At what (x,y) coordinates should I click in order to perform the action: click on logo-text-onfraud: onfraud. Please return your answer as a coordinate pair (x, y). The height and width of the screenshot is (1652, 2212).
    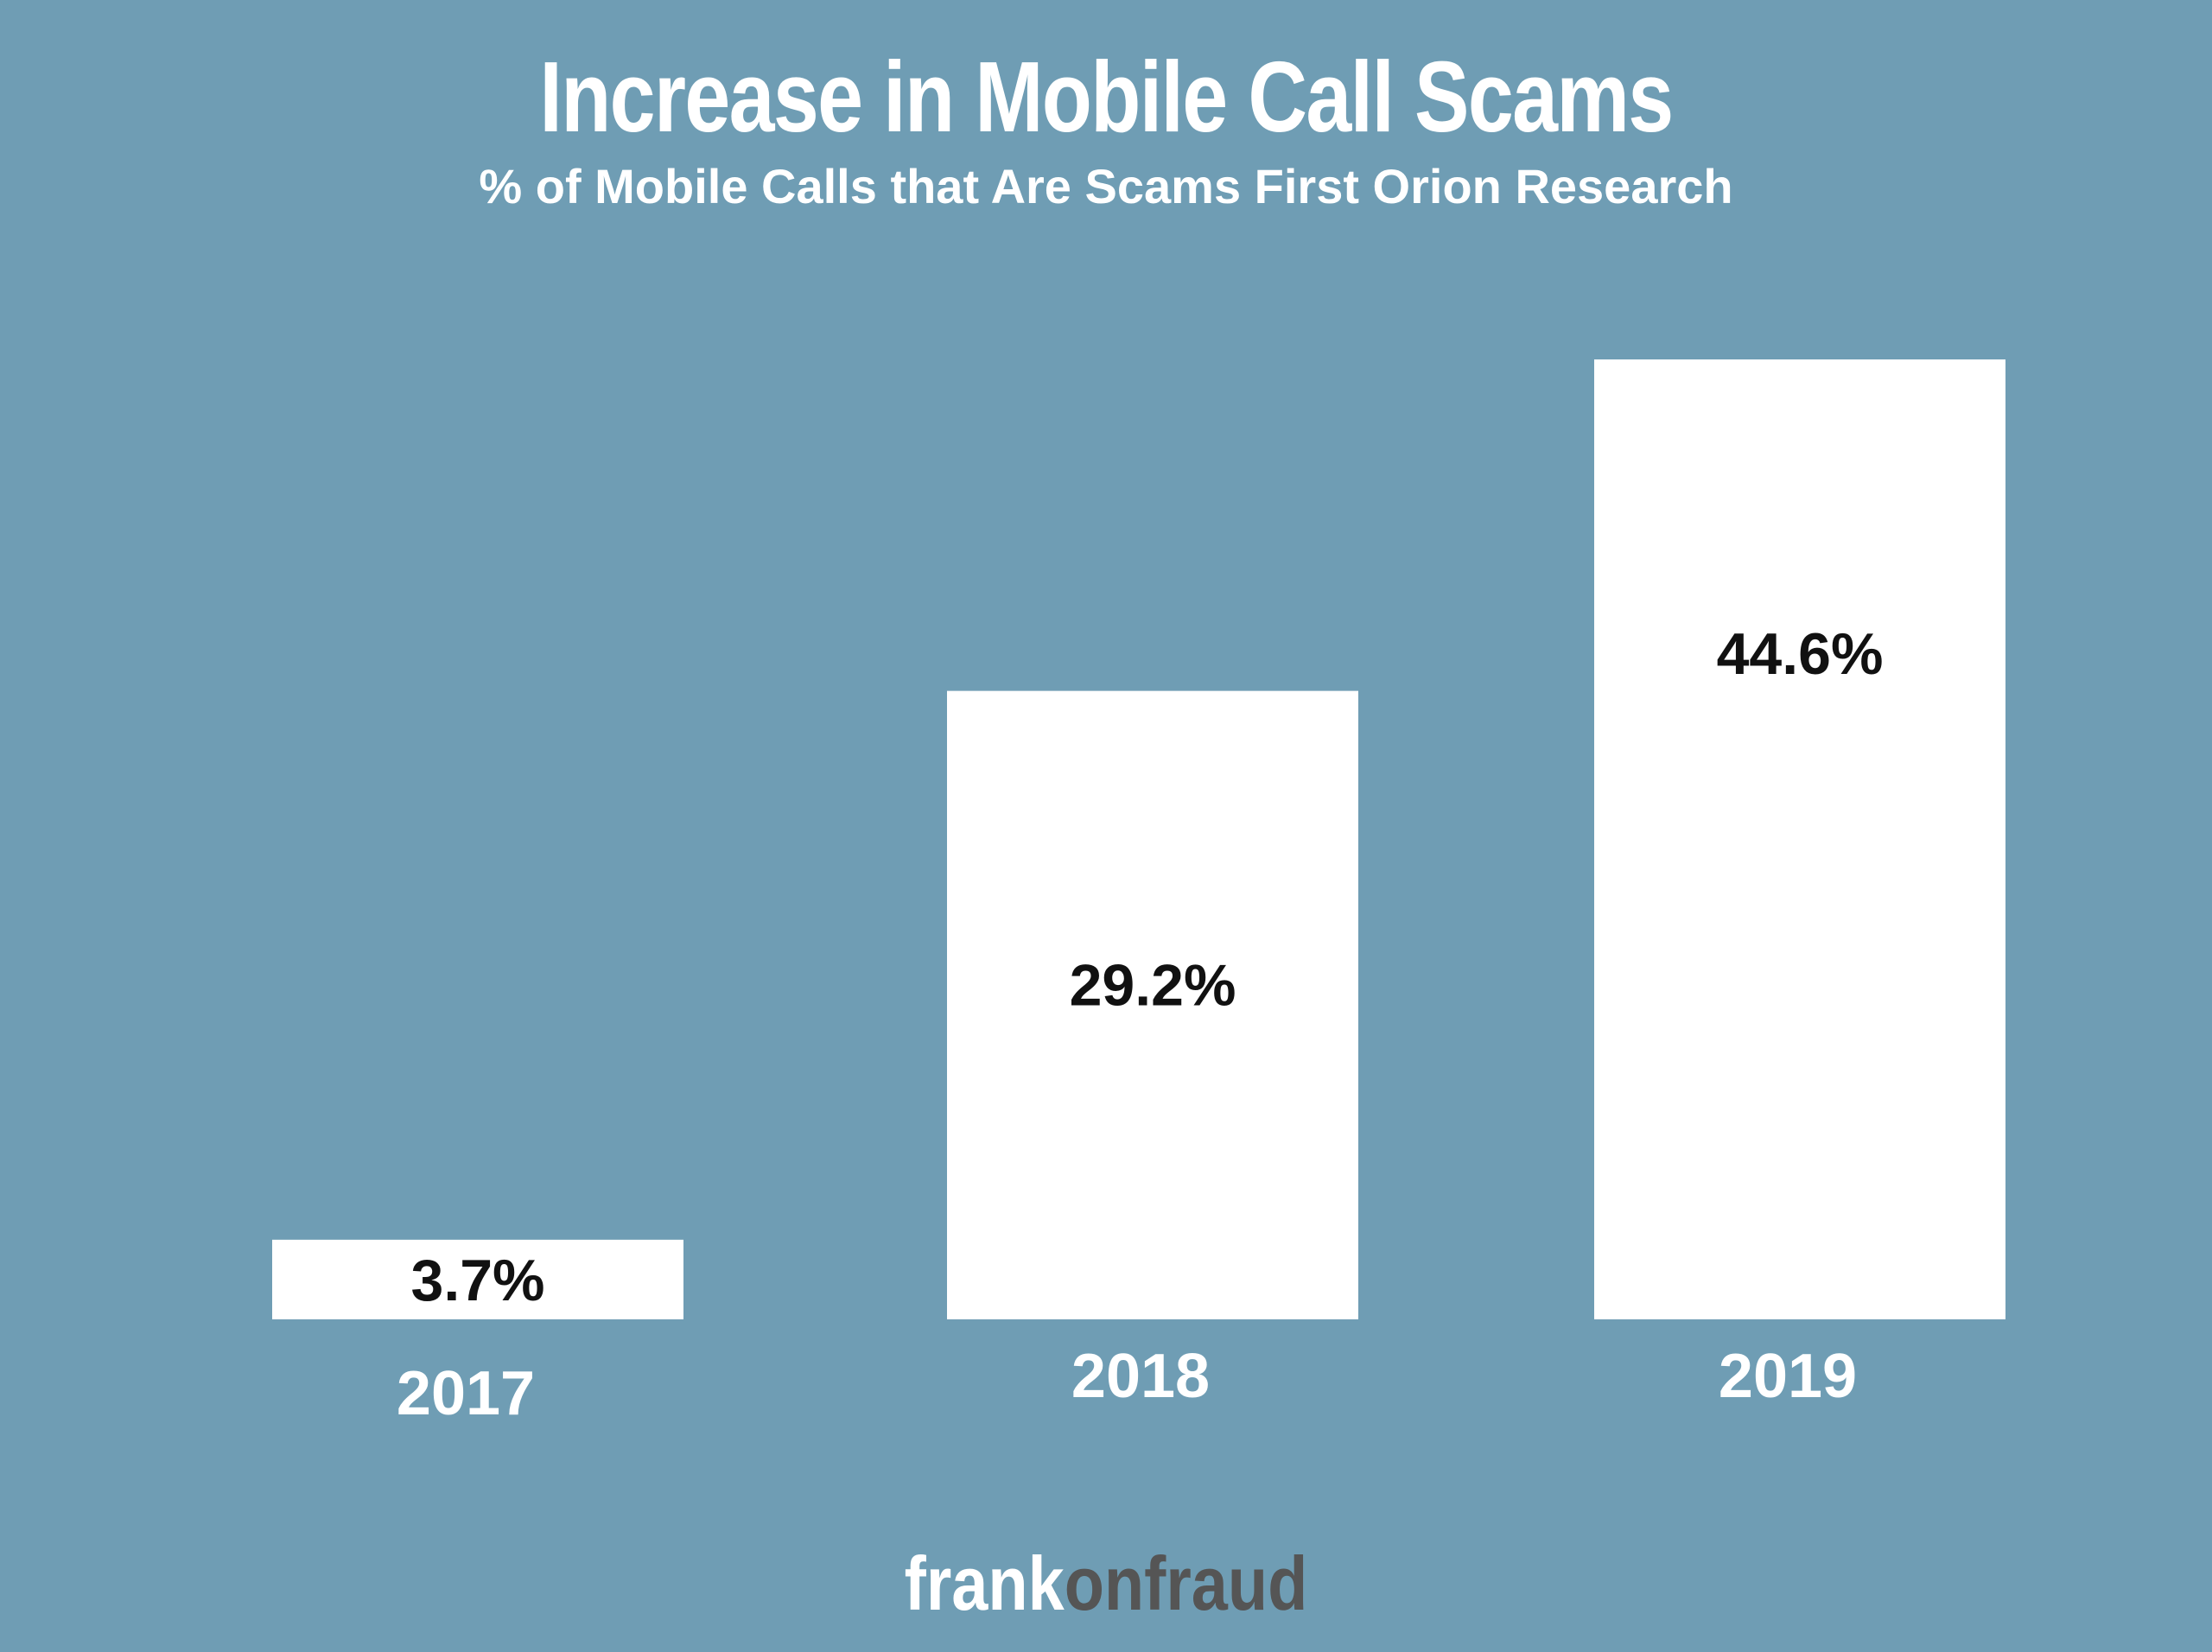
    Looking at the image, I should click on (1186, 1584).